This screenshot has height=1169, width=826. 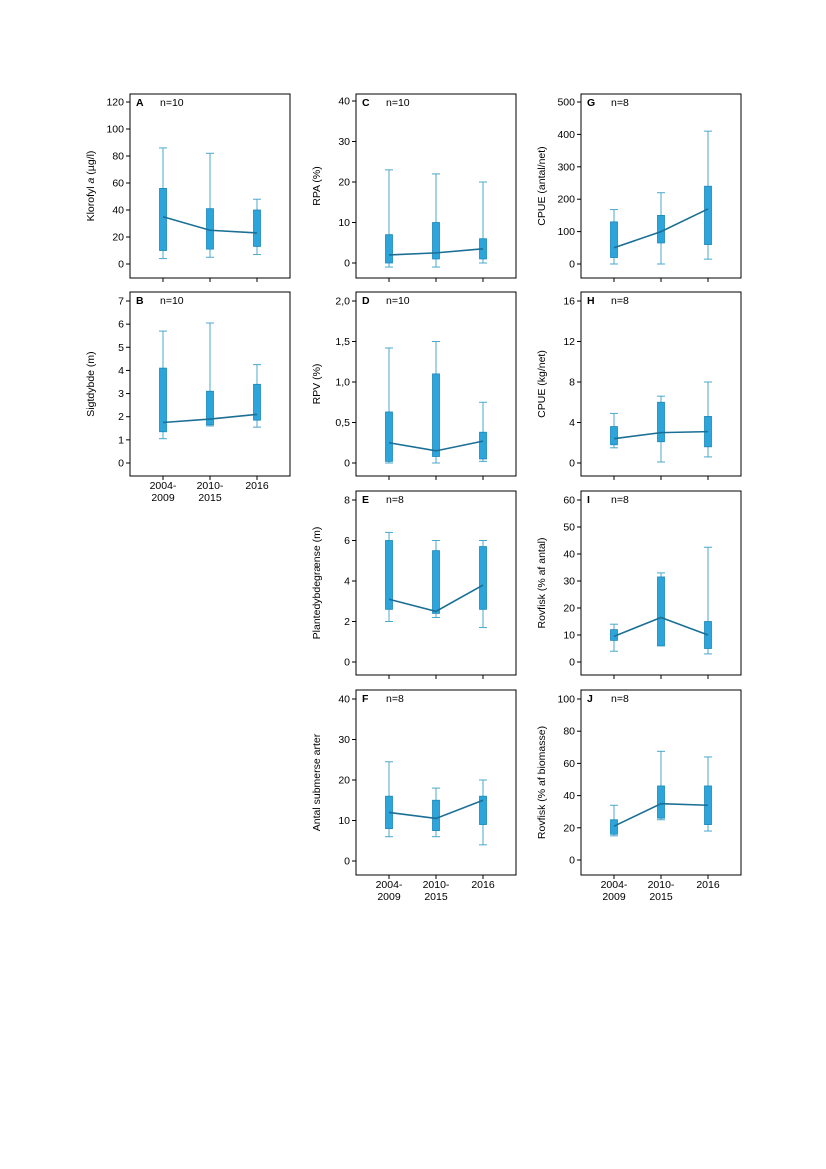 What do you see at coordinates (91, 383) in the screenshot?
I see `y-axis-label: Sigtdybde (m)` at bounding box center [91, 383].